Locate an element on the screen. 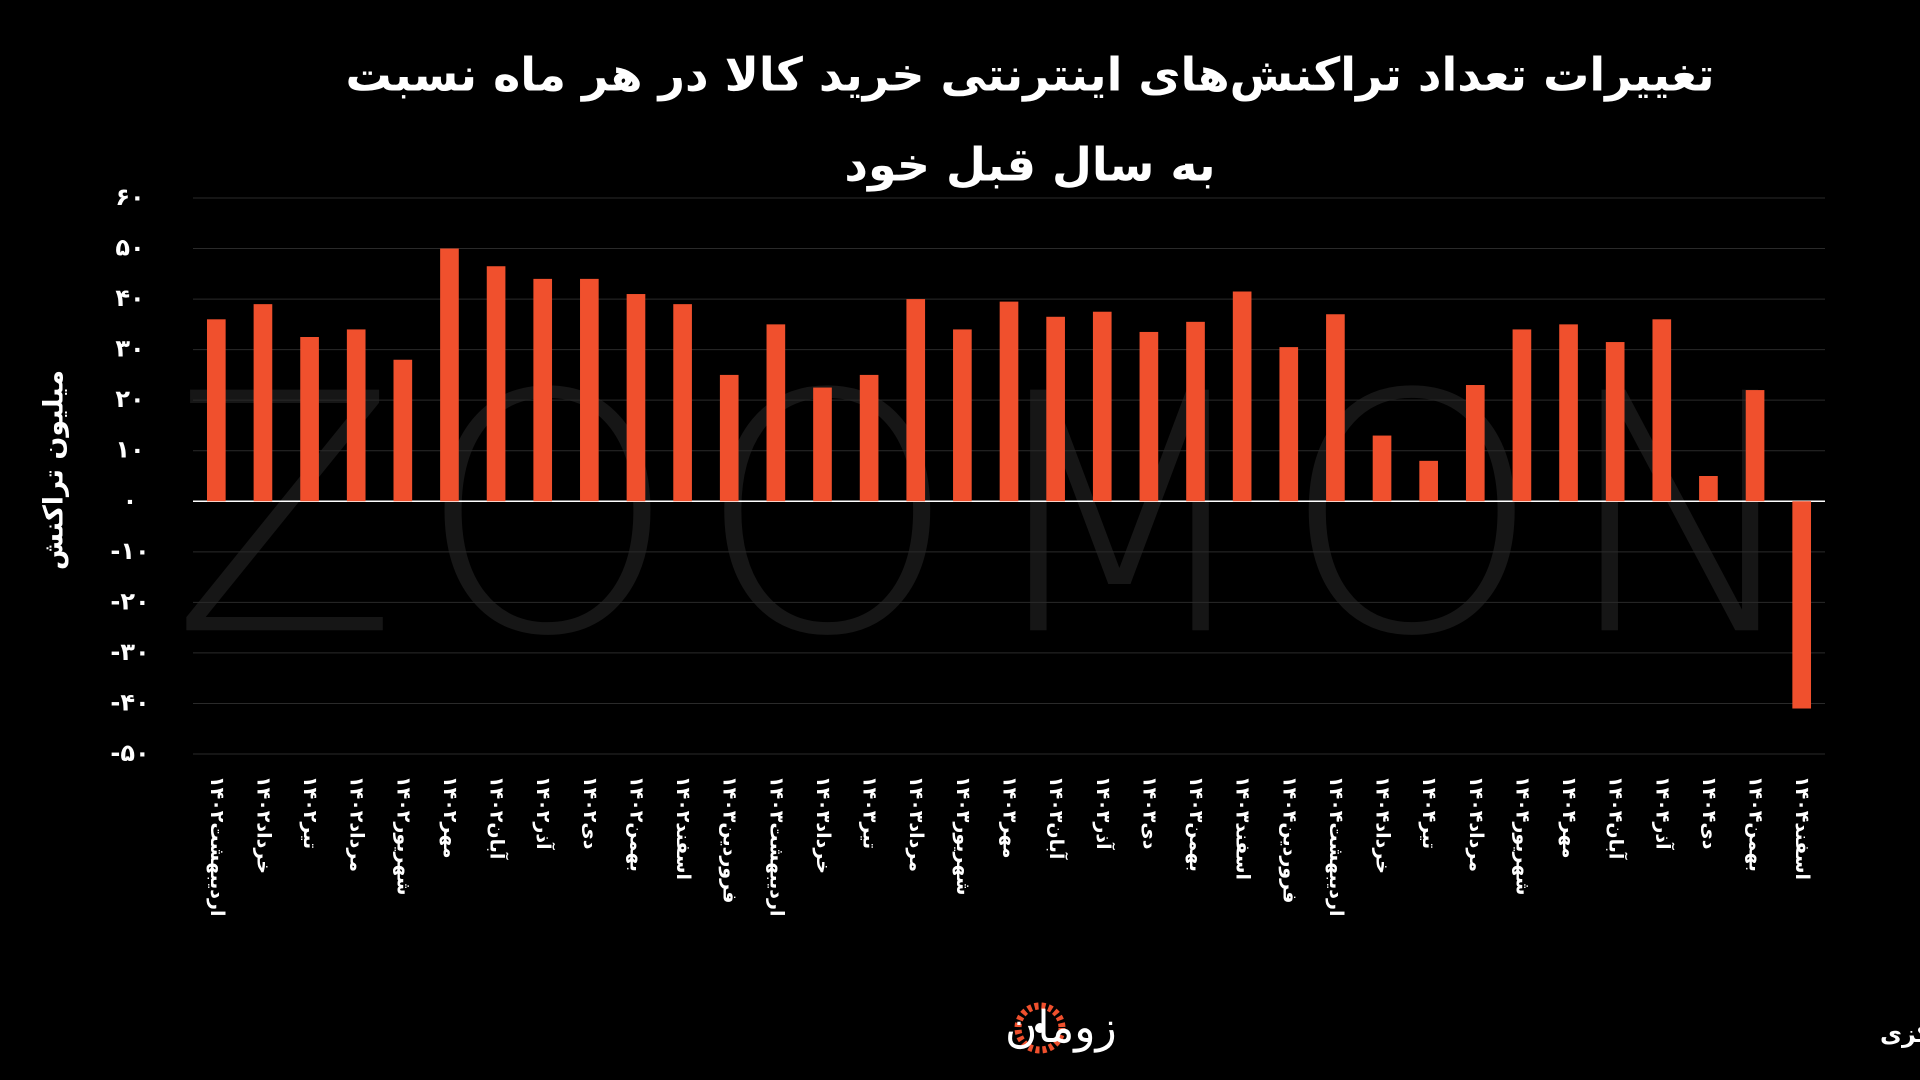  y-tick-label: ۱۰ is located at coordinates (129, 450).